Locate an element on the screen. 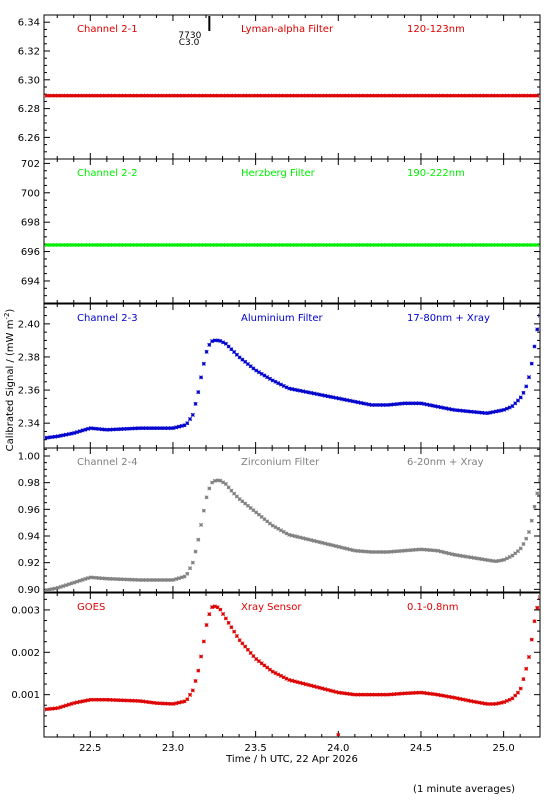 Image resolution: width=550 pixels, height=800 pixels. x-tick-label: 24.0 is located at coordinates (338, 748).